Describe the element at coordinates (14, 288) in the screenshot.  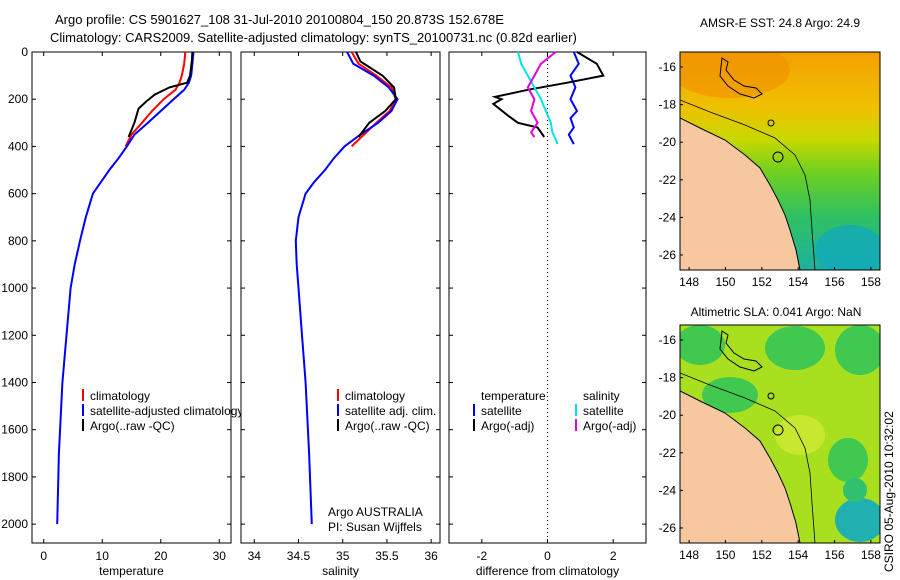
I see `temperature-ytick-label: 1000` at that location.